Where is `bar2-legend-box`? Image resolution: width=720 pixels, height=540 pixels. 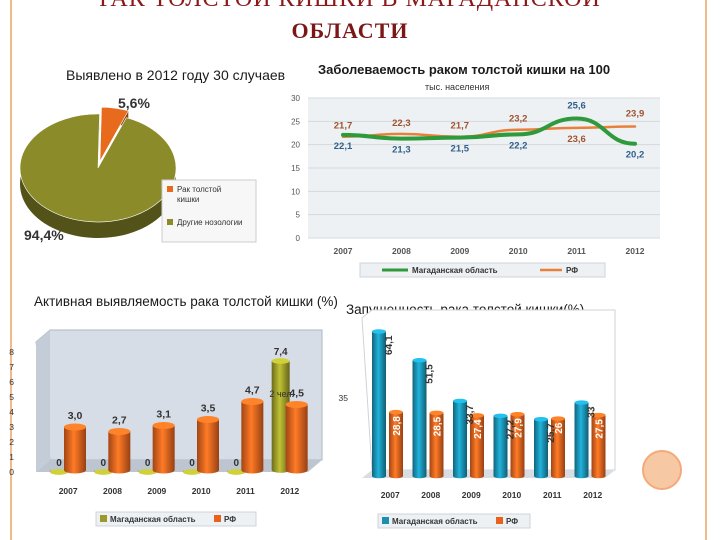
bar2-legend-box is located at coordinates (454, 521).